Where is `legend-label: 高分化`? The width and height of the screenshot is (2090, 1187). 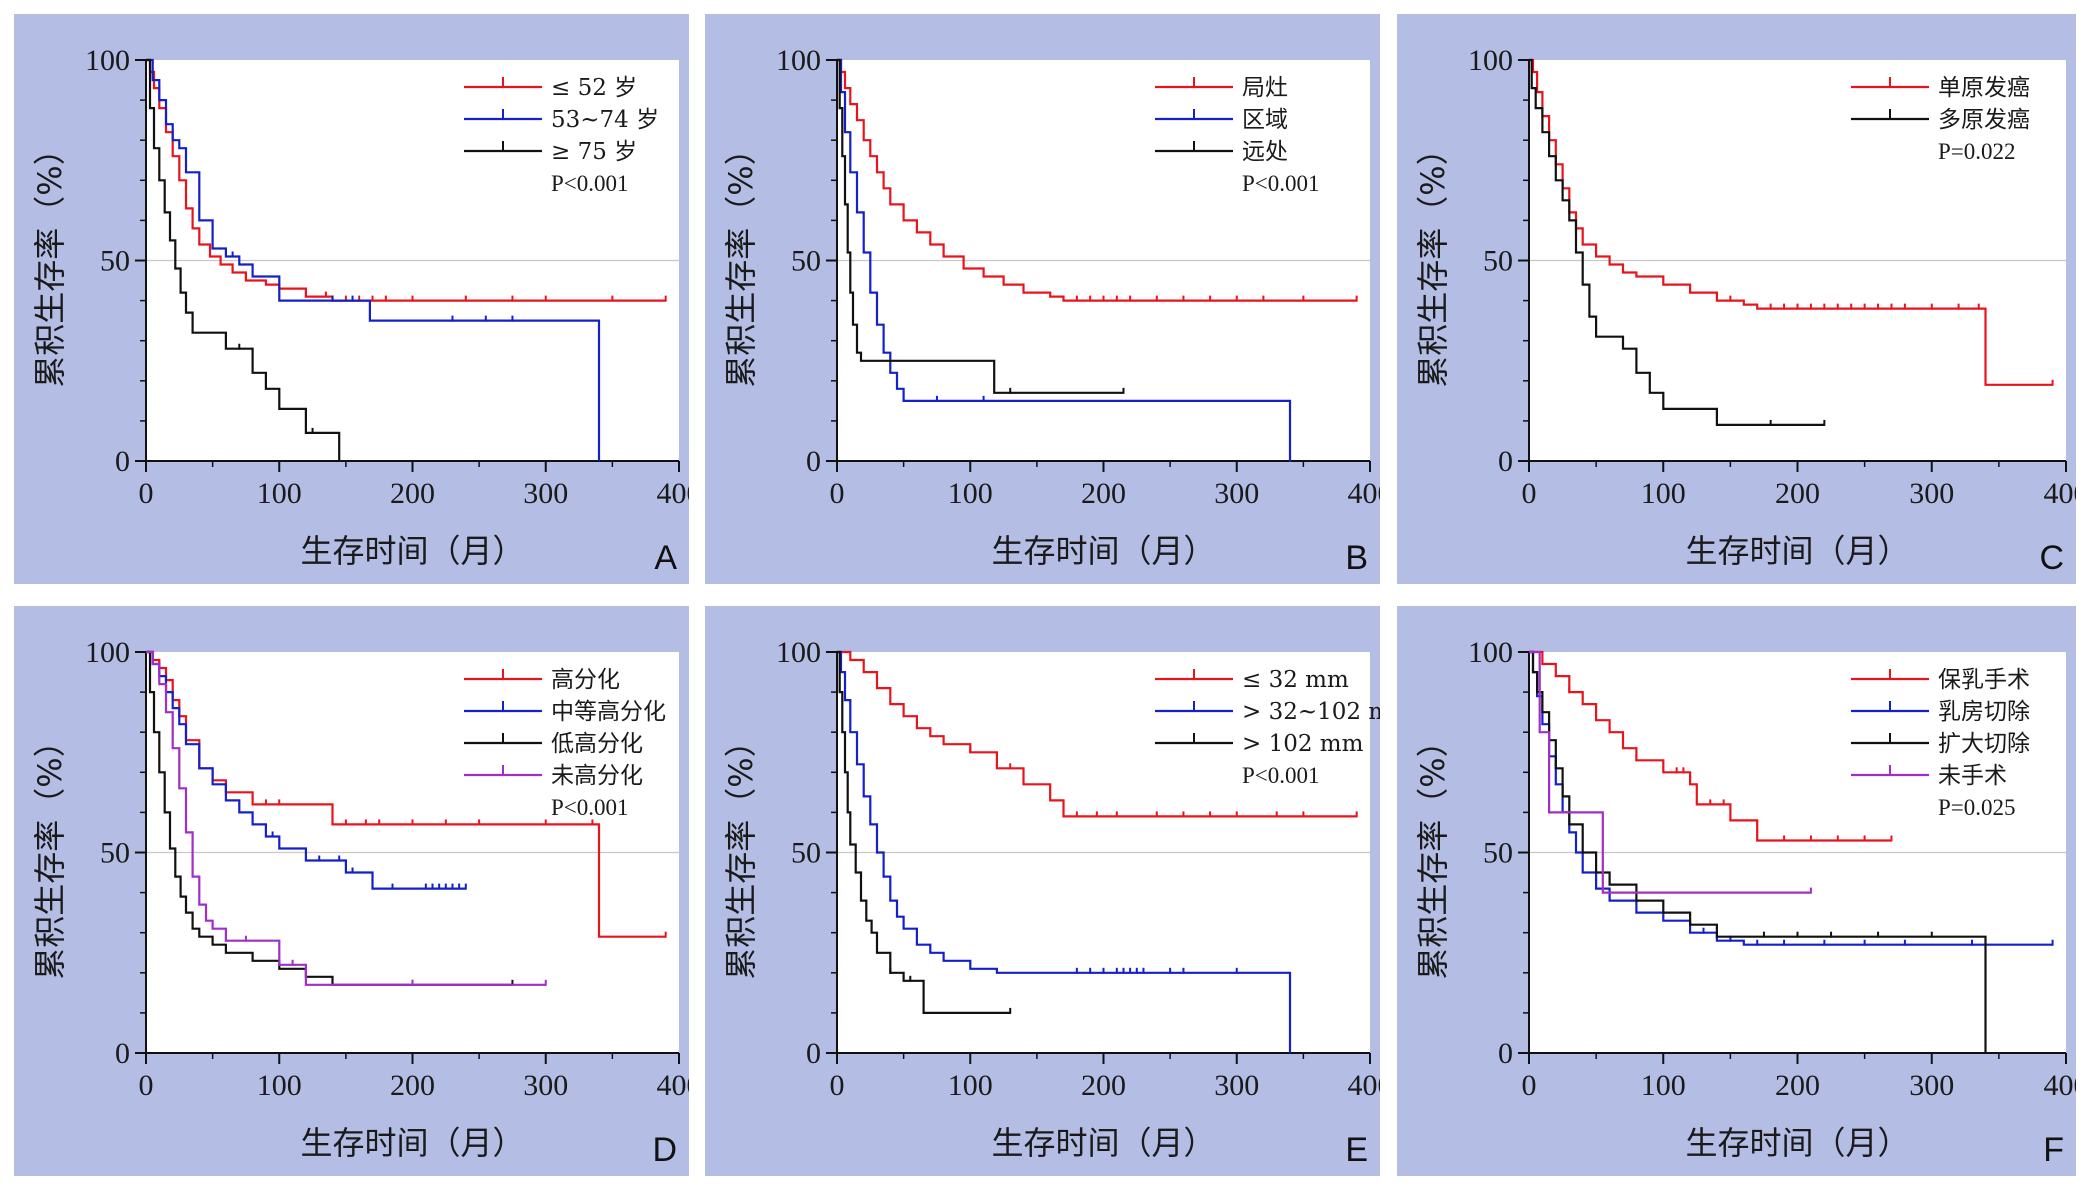 legend-label: 高分化 is located at coordinates (585, 680).